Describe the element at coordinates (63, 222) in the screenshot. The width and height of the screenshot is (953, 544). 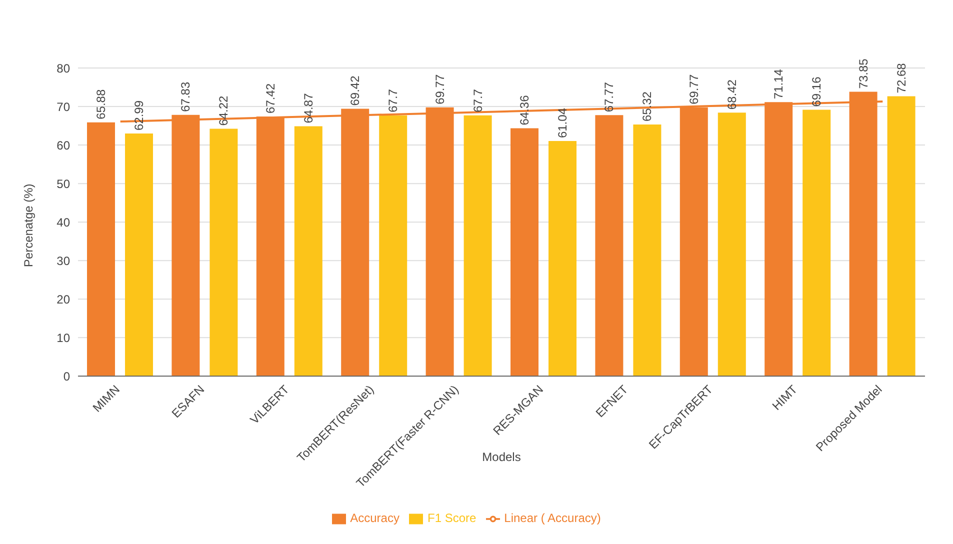
I see `y-tick-label: 40` at that location.